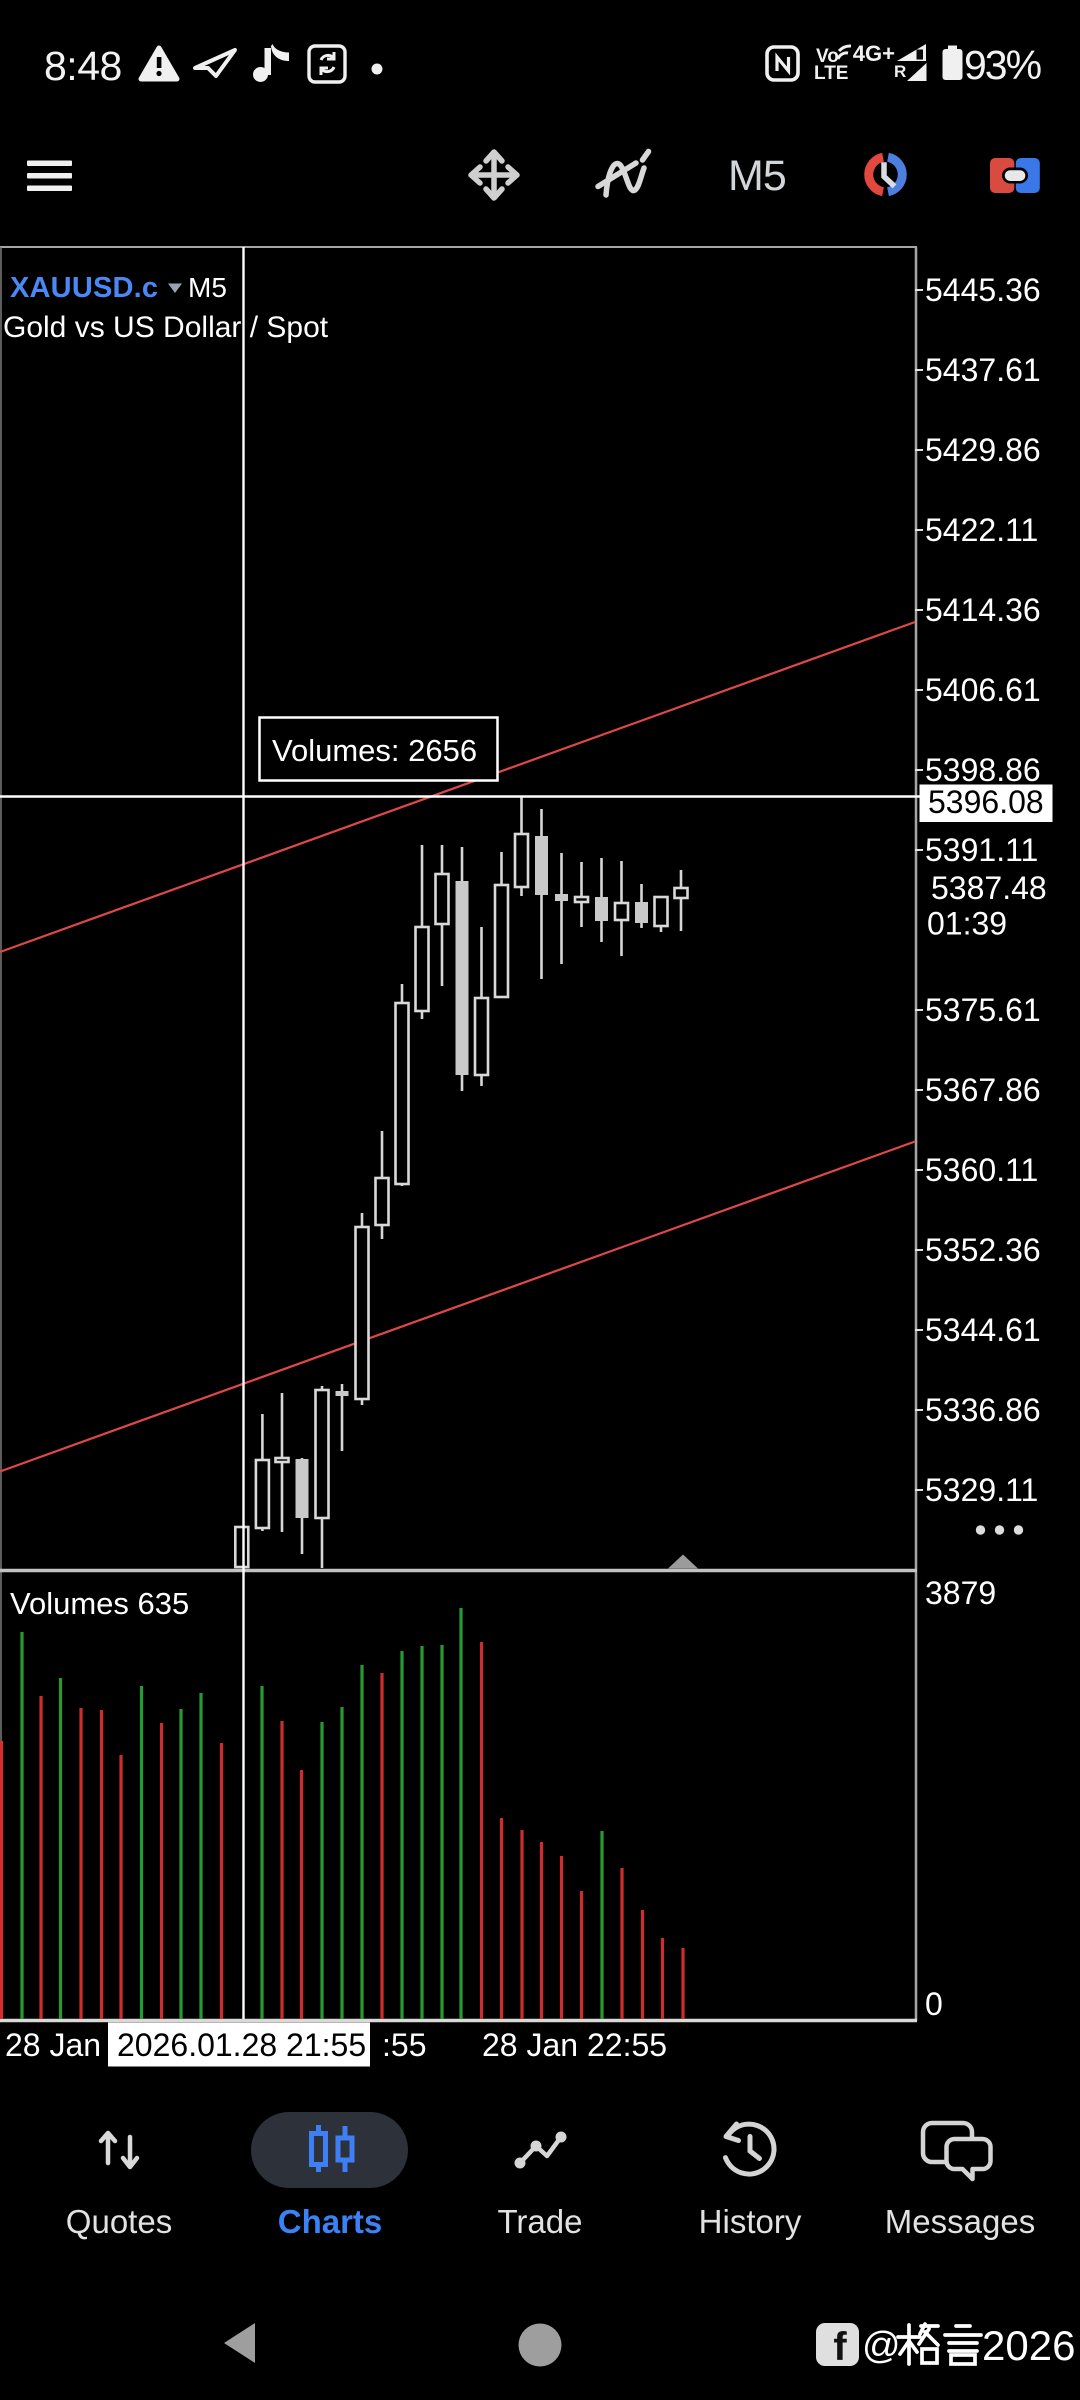 The width and height of the screenshot is (1080, 2400). I want to click on svg-text: 28 Jan, so click(53, 2045).